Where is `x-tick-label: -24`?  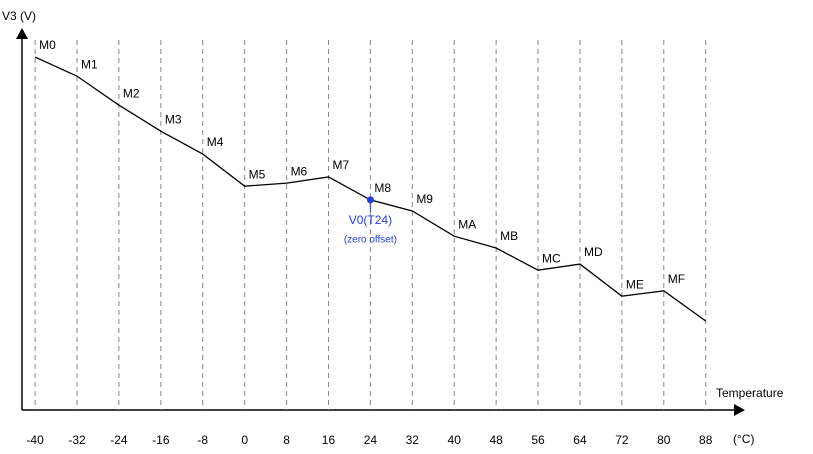
x-tick-label: -24 is located at coordinates (119, 440).